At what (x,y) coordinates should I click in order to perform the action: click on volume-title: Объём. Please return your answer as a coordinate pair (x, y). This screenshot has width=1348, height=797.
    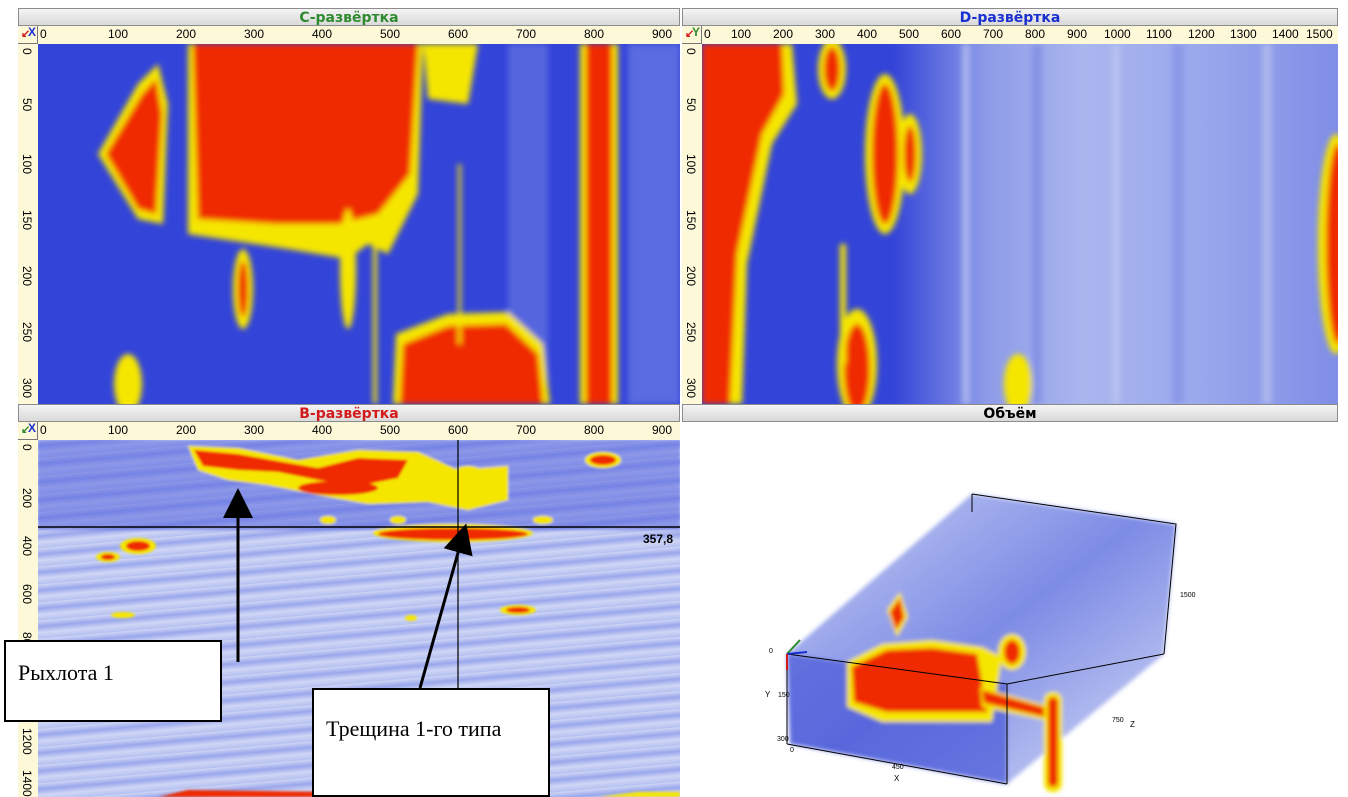
    Looking at the image, I should click on (1010, 413).